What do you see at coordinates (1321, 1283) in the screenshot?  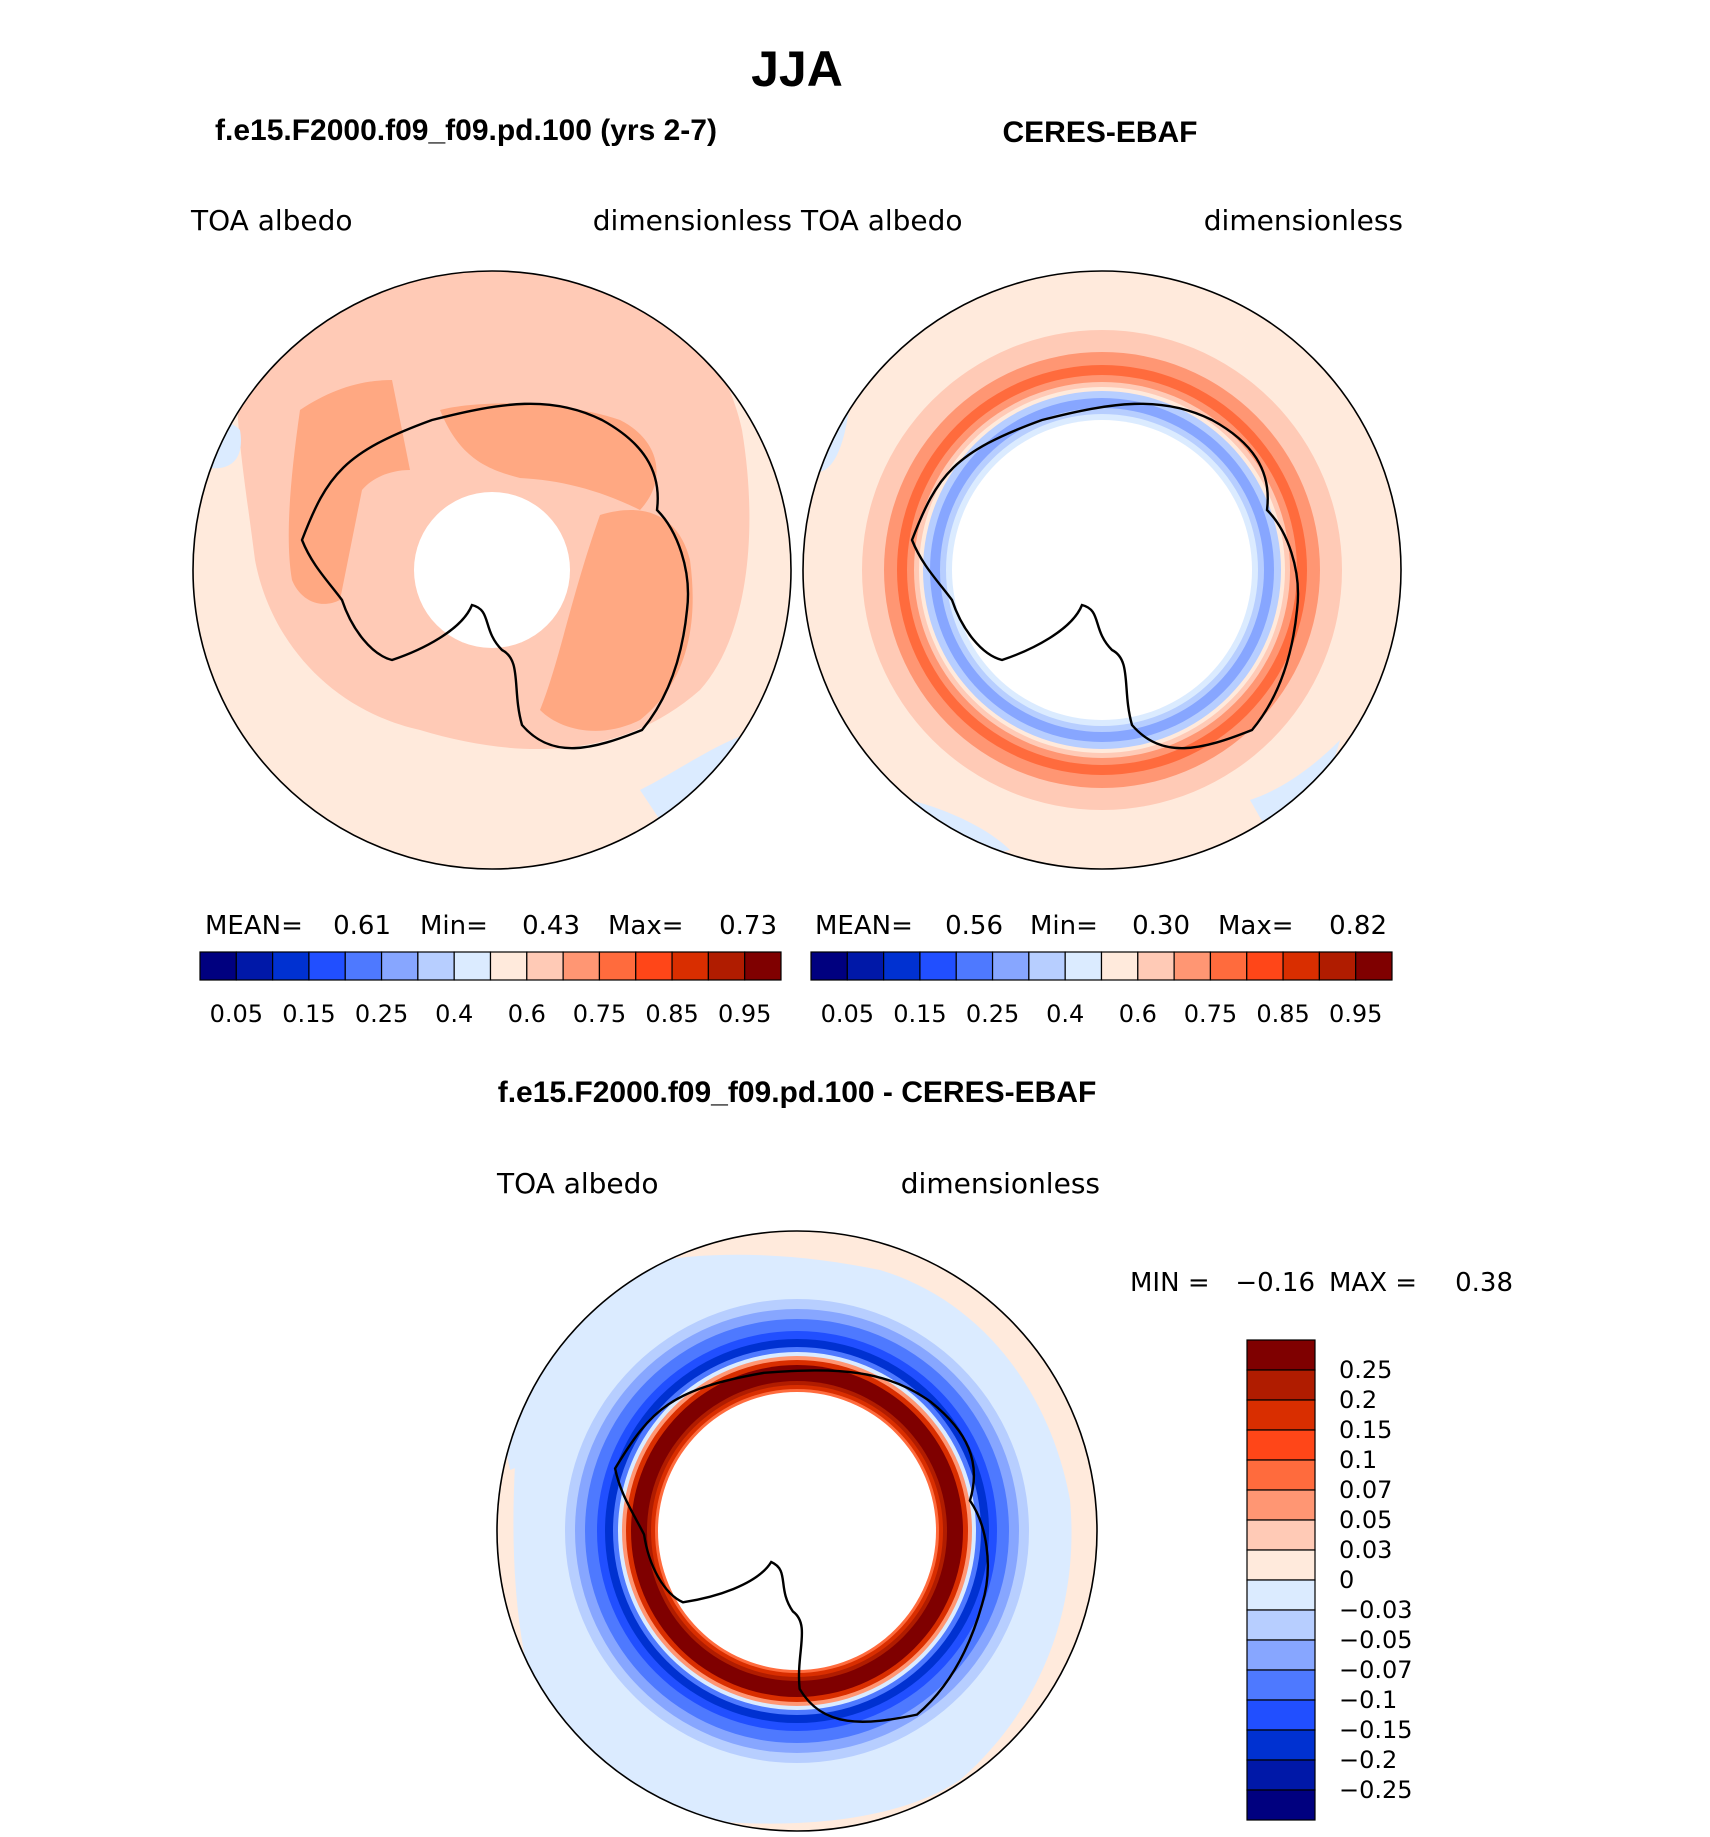 I see `stats-difference: MIN = −0.16 MAX = 0.38` at bounding box center [1321, 1283].